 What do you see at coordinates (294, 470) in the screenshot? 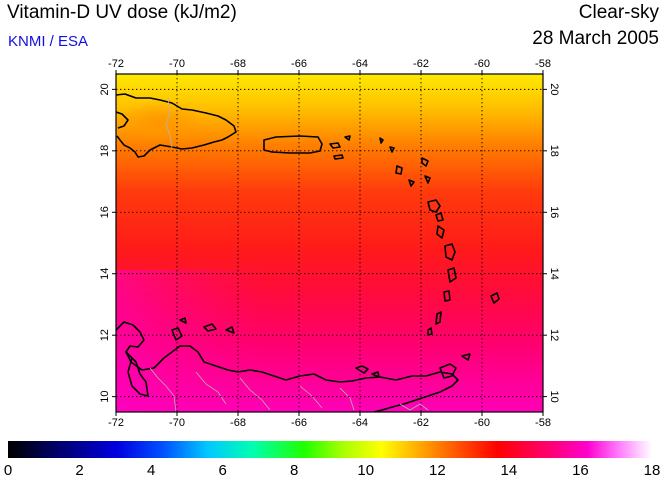
I see `colorbar-tick-label: 8` at bounding box center [294, 470].